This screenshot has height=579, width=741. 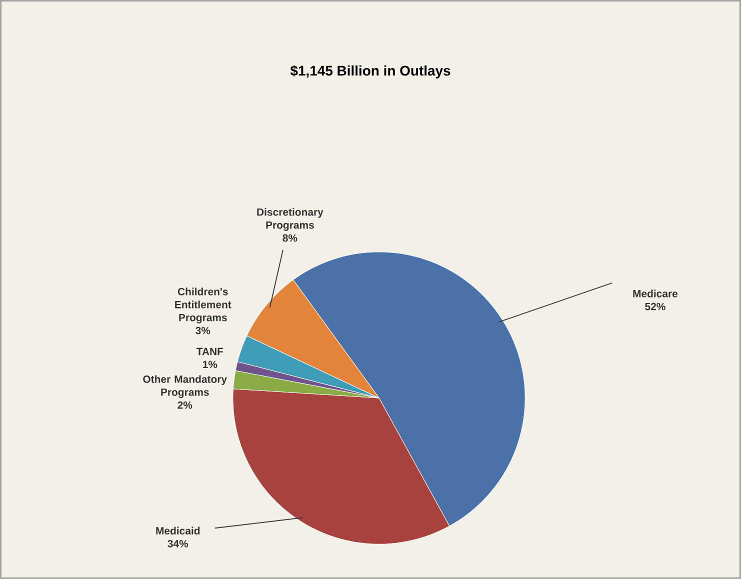 I want to click on chart-title: $1,145 Billion in Outlays, so click(x=370, y=71).